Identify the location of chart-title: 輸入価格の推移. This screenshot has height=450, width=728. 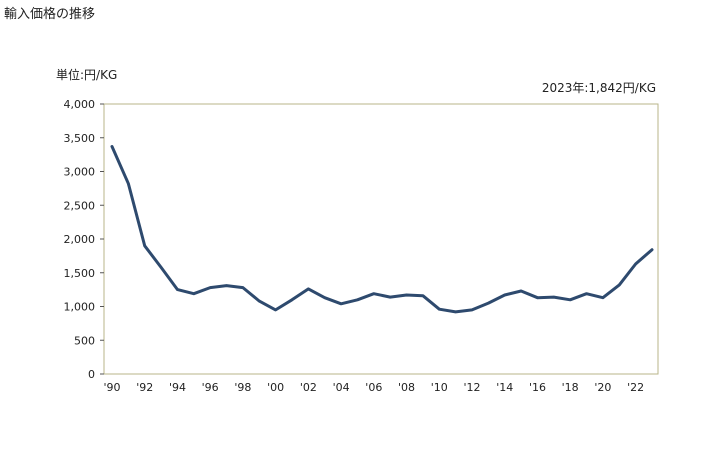
(50, 14).